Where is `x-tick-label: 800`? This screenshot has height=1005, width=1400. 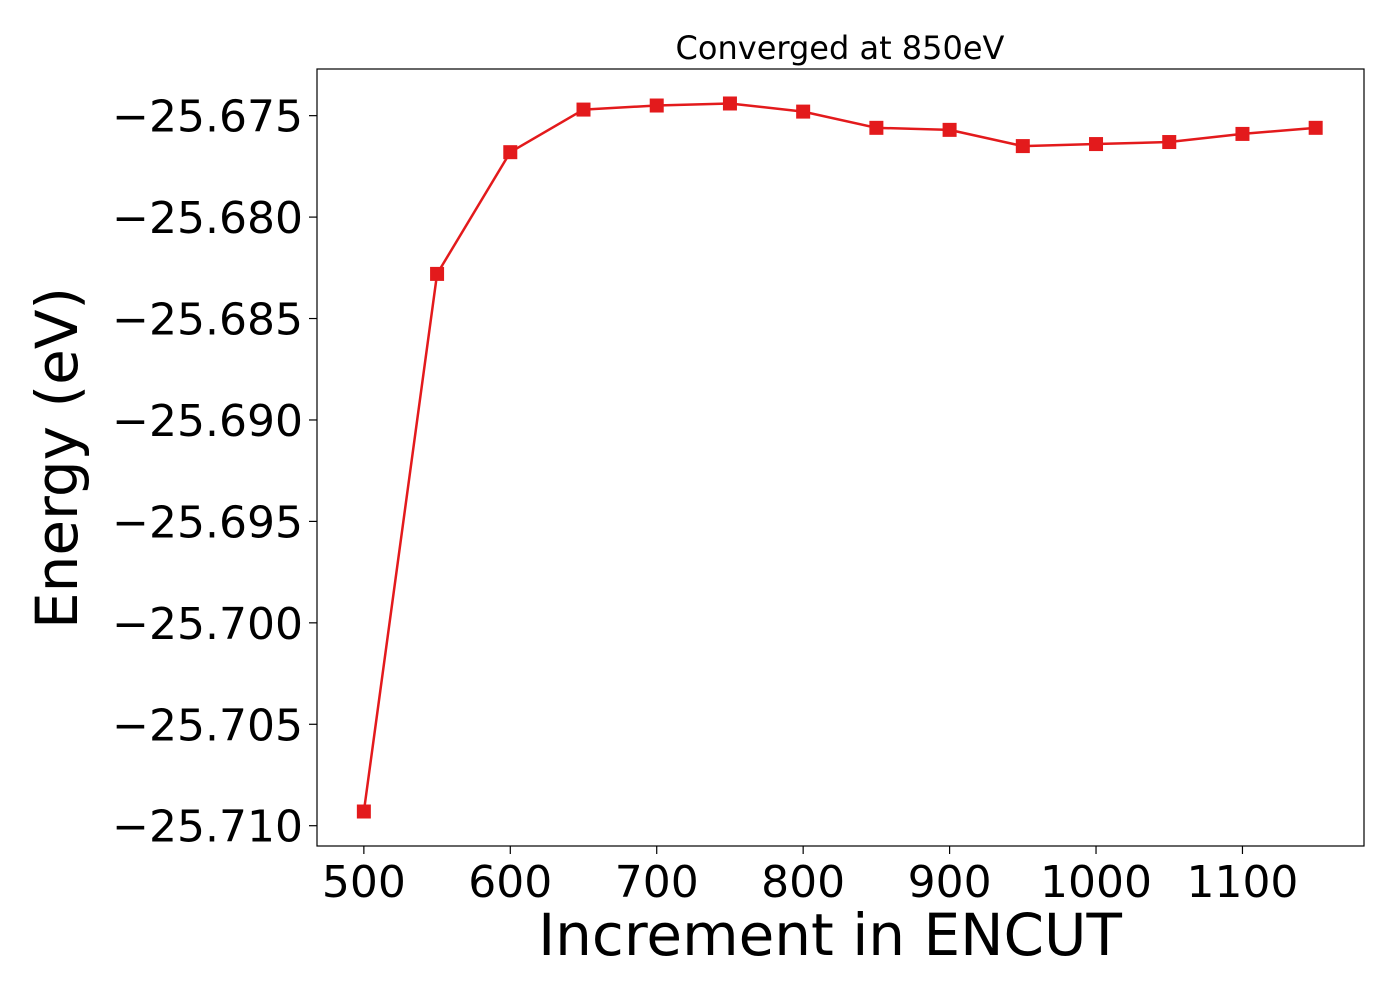 x-tick-label: 800 is located at coordinates (803, 882).